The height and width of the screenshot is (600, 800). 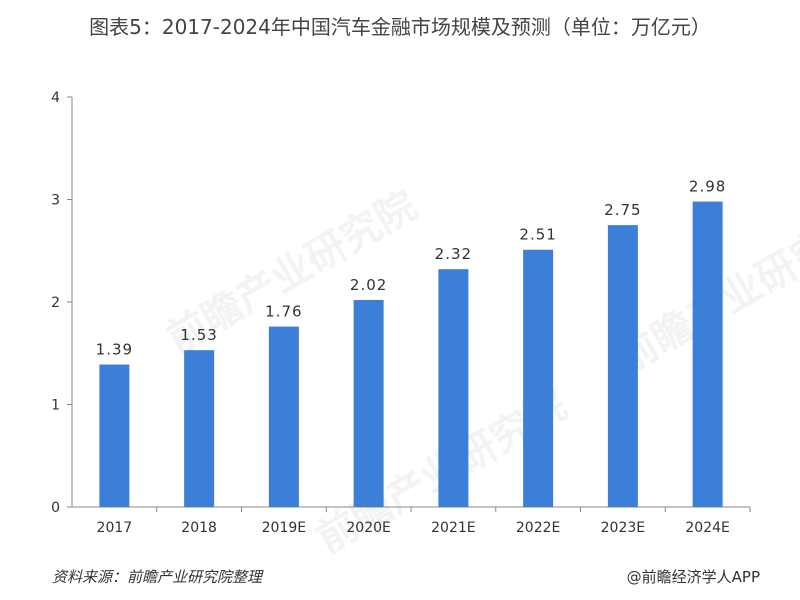 What do you see at coordinates (693, 577) in the screenshot?
I see `credit-note: @前瞻经济学人APP` at bounding box center [693, 577].